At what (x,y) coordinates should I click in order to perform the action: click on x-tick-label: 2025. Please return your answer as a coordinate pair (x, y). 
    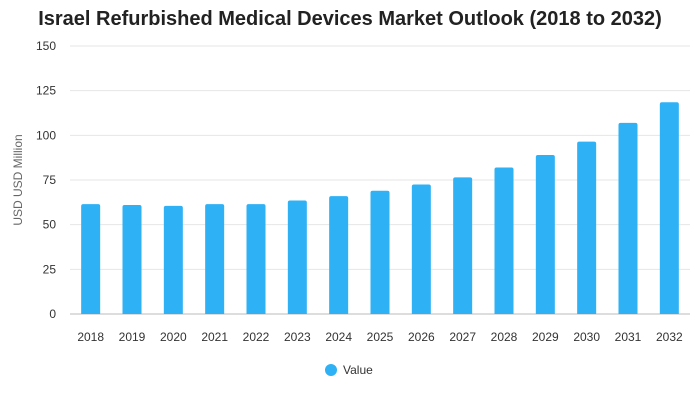
    Looking at the image, I should click on (380, 337).